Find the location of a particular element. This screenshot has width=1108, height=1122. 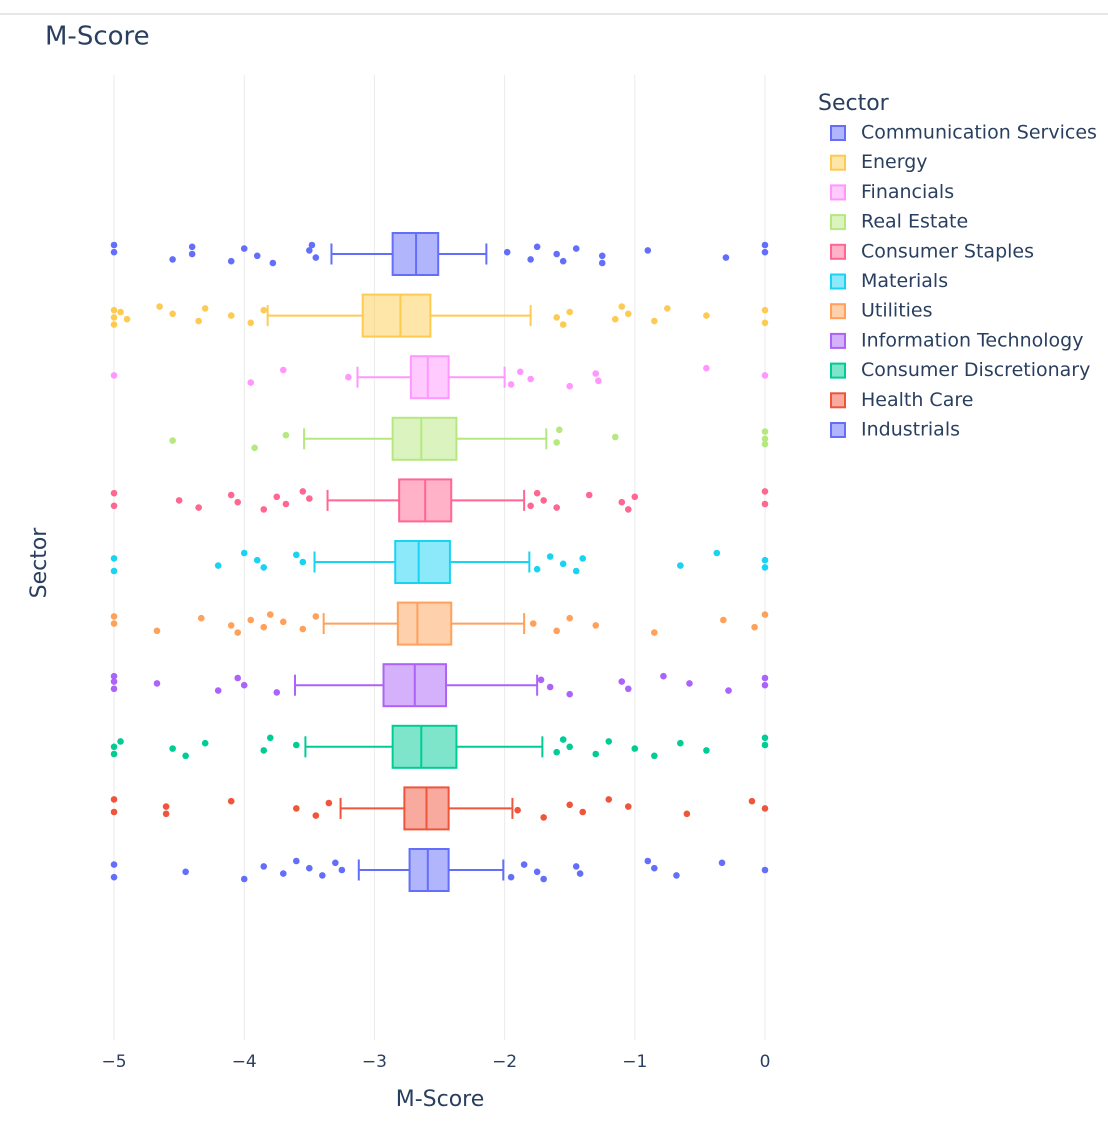

y-axis-title: Sector is located at coordinates (39, 563).